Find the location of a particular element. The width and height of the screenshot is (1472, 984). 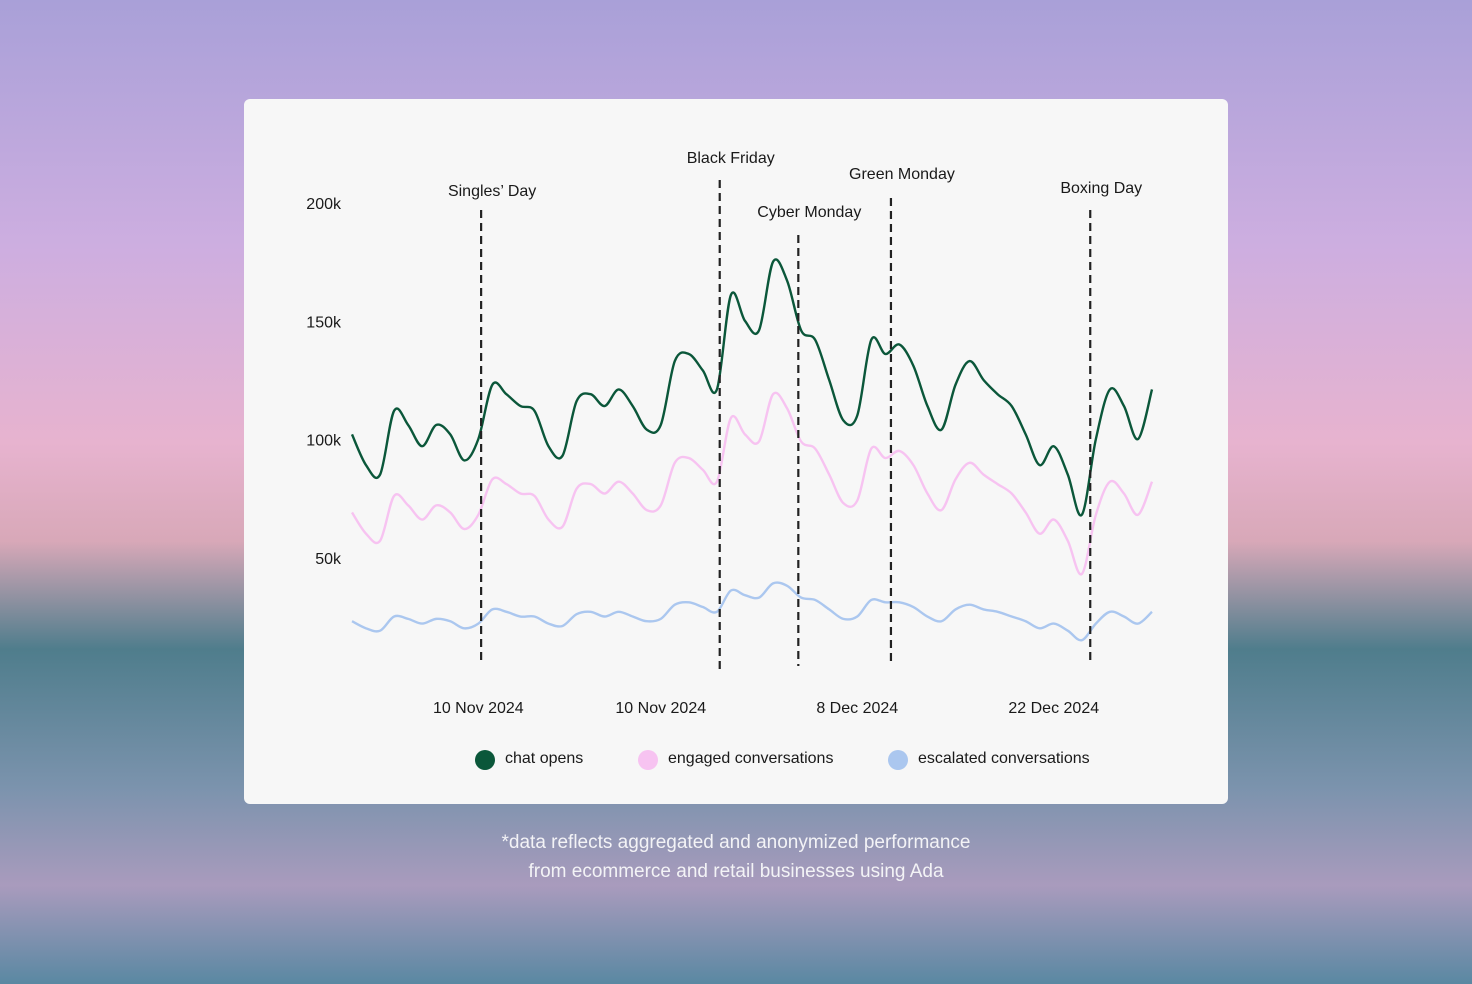

legend-label: chat opens is located at coordinates (544, 758).